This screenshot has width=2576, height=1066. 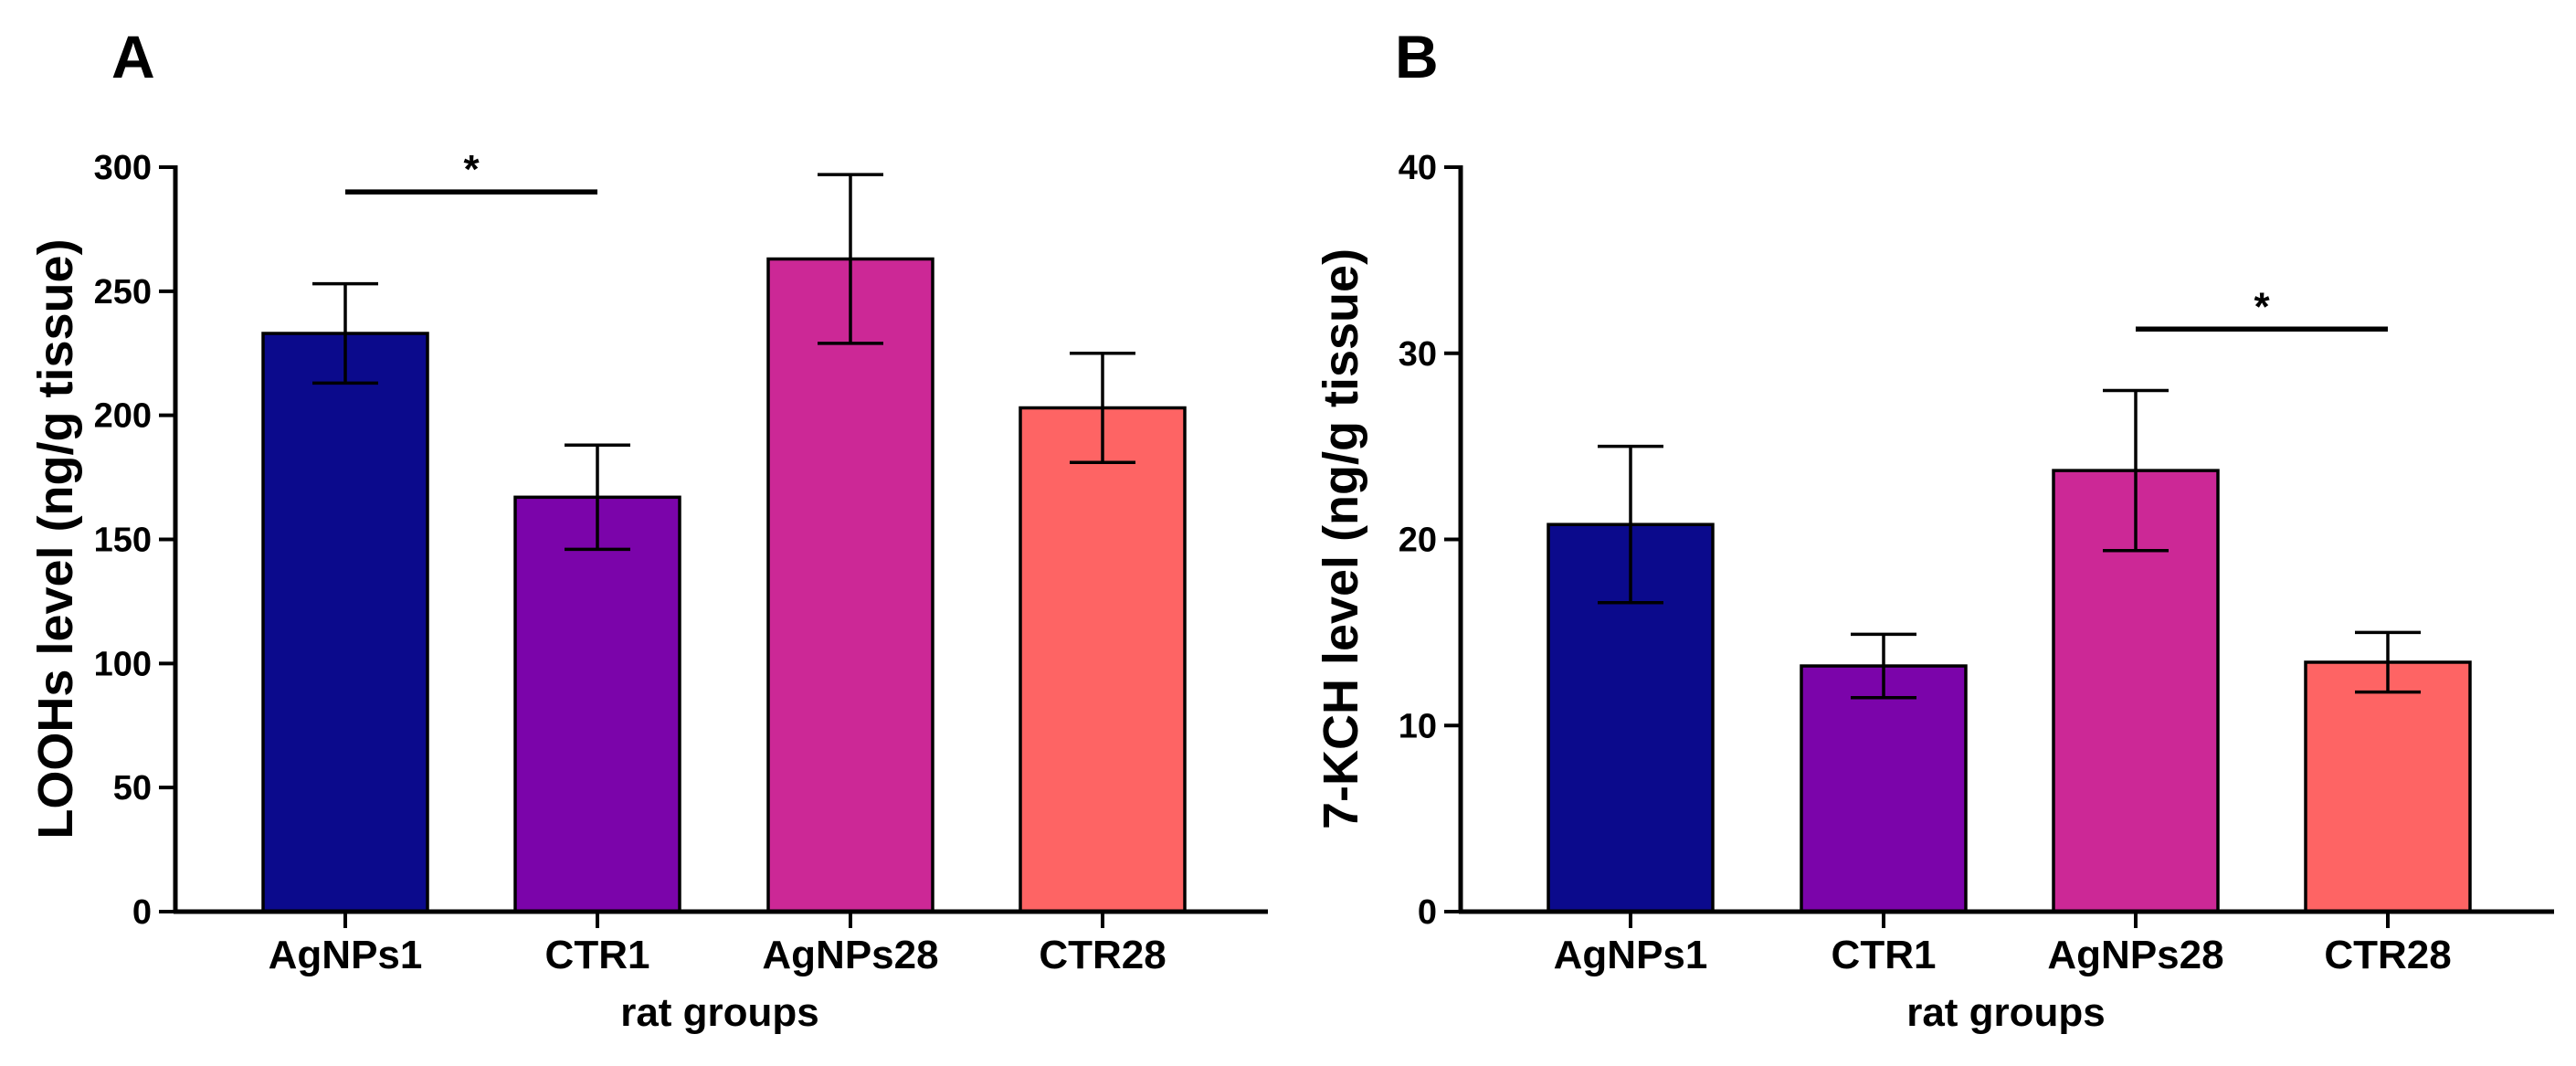 I want to click on y-tick-label: 20, so click(x=1418, y=541).